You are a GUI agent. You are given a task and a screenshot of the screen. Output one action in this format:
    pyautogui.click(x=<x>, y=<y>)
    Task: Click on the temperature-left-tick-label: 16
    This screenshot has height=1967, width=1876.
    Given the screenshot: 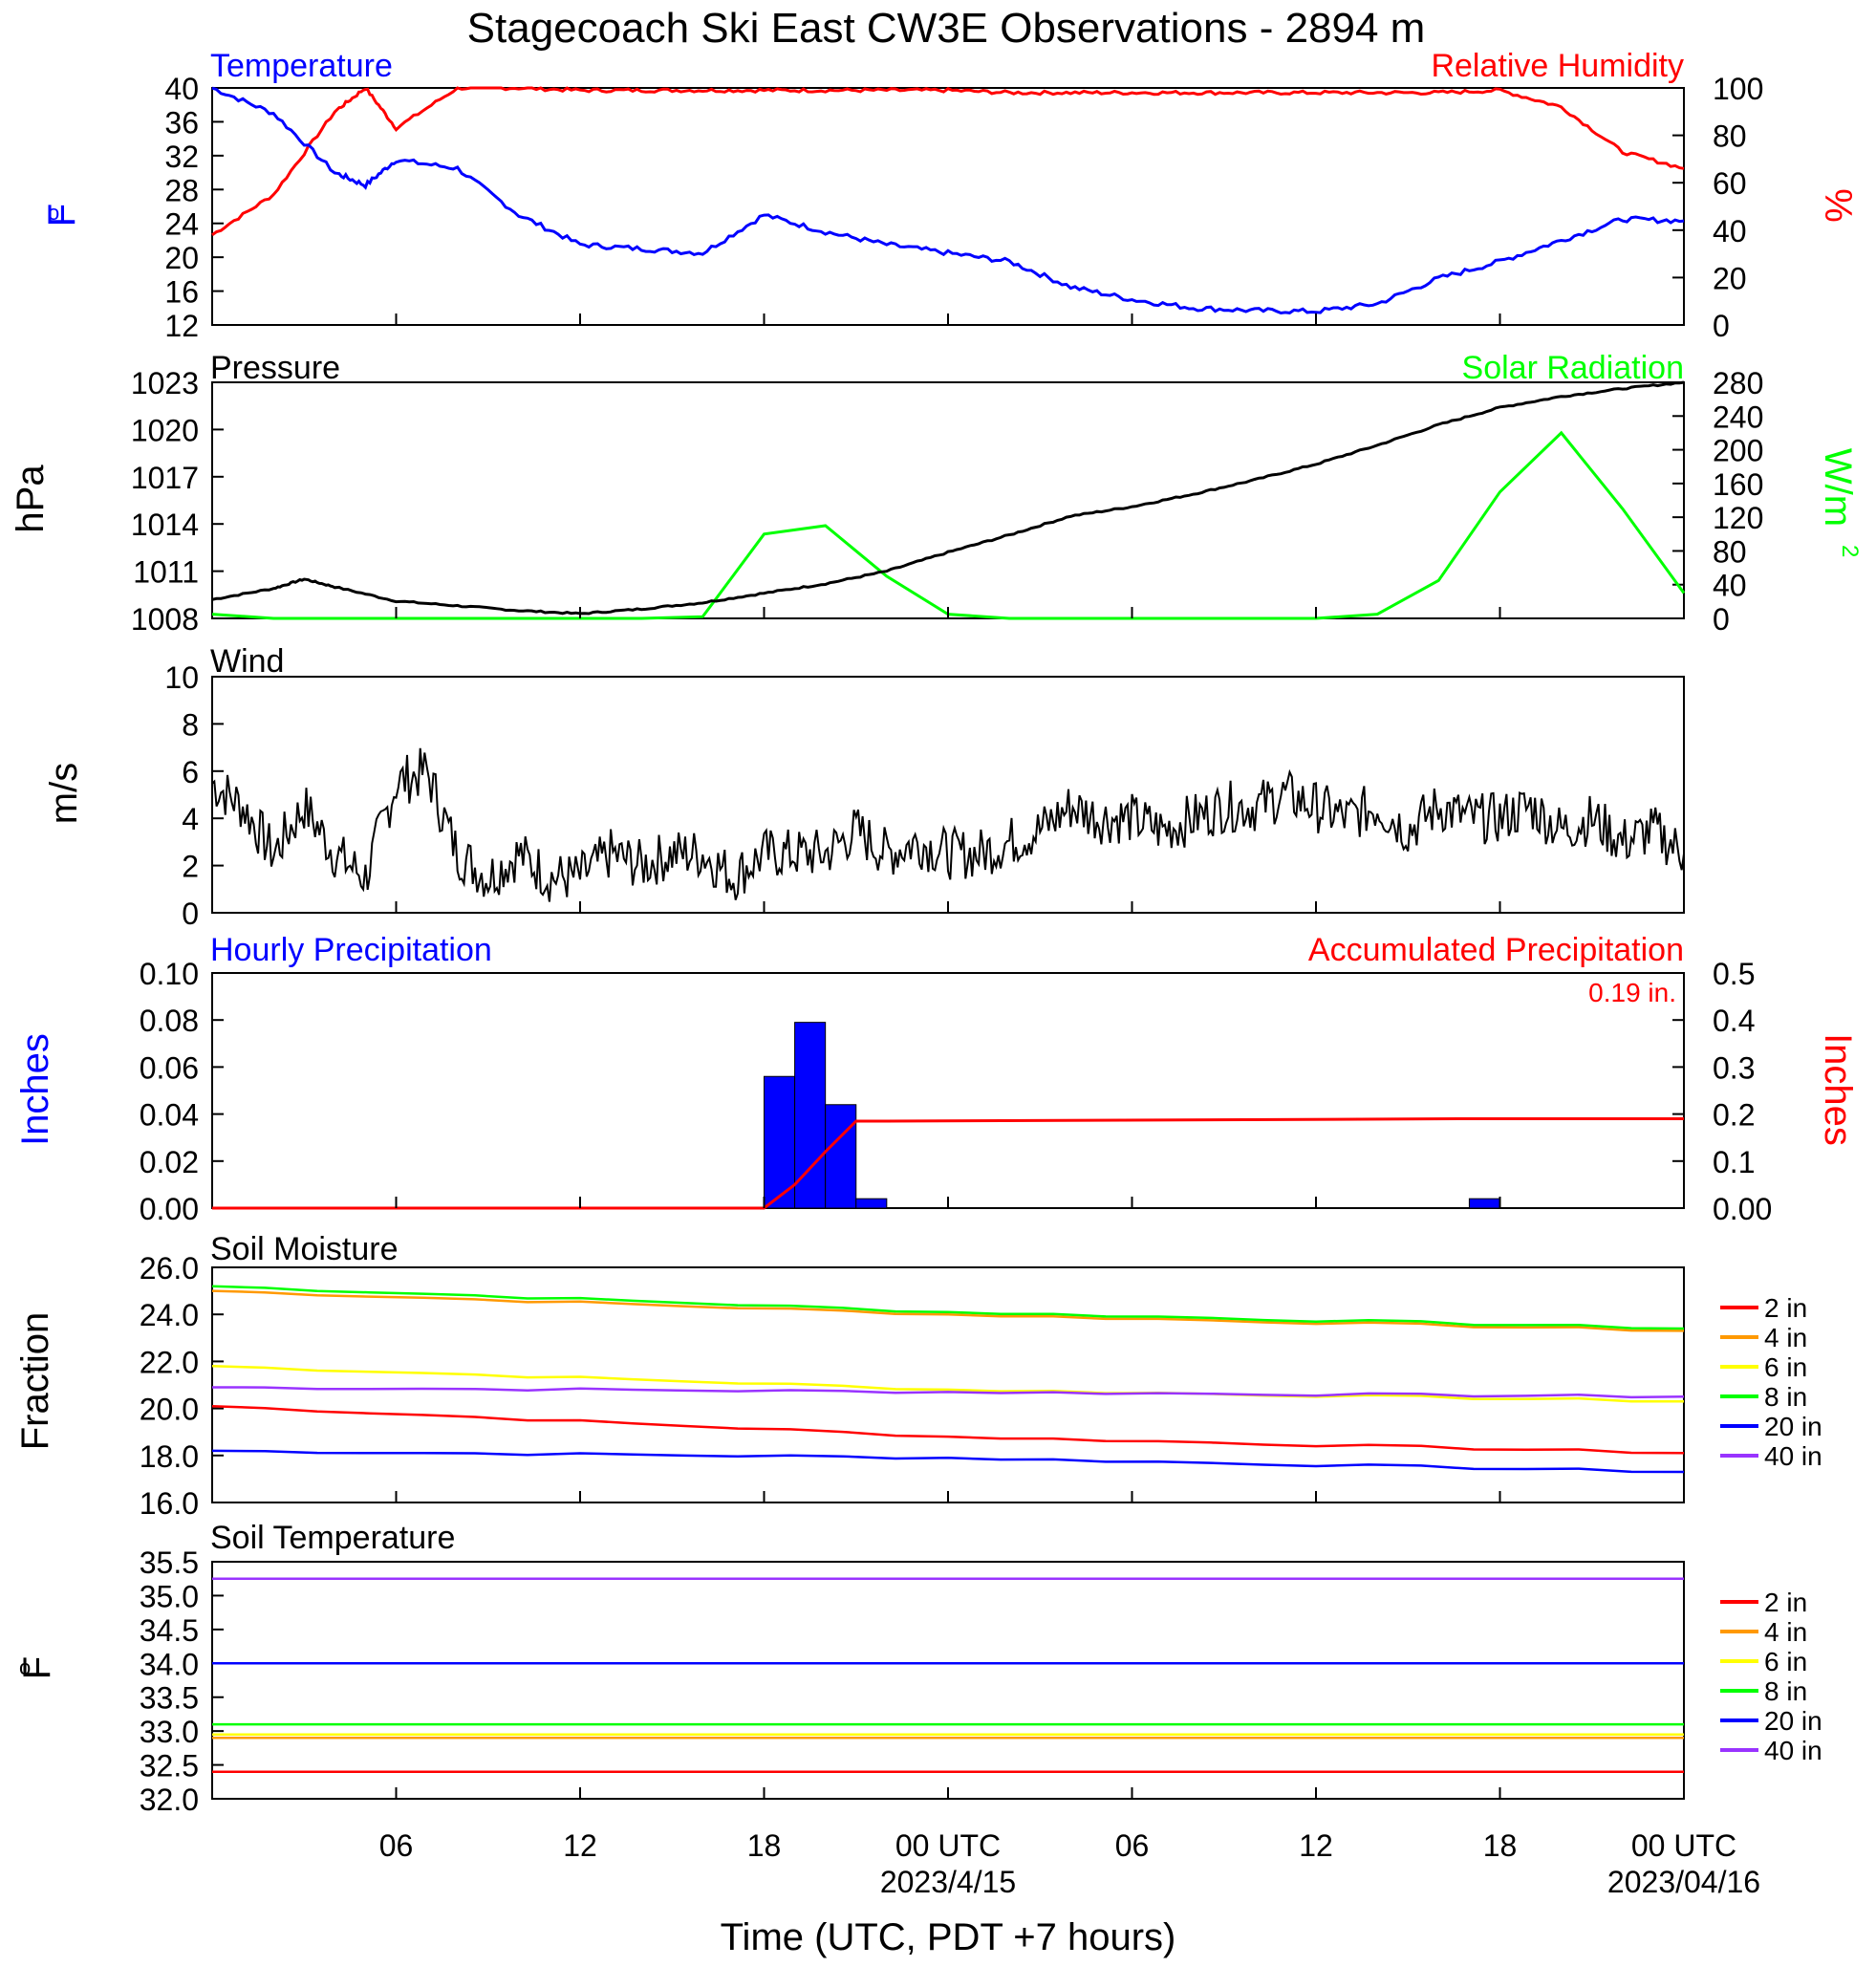 What is the action you would take?
    pyautogui.click(x=181, y=292)
    